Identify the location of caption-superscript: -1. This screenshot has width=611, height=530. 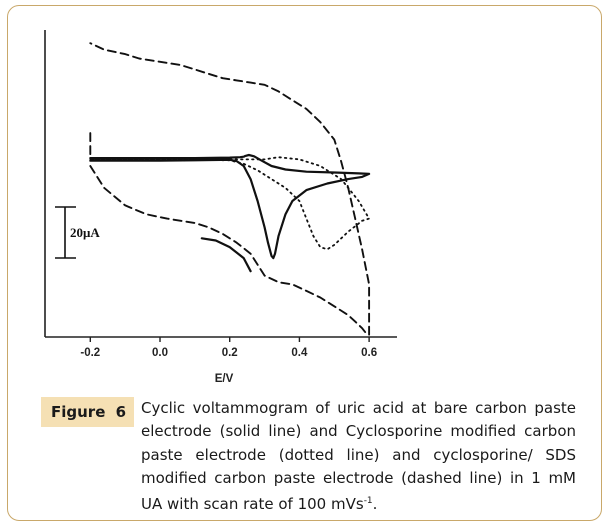
(368, 501).